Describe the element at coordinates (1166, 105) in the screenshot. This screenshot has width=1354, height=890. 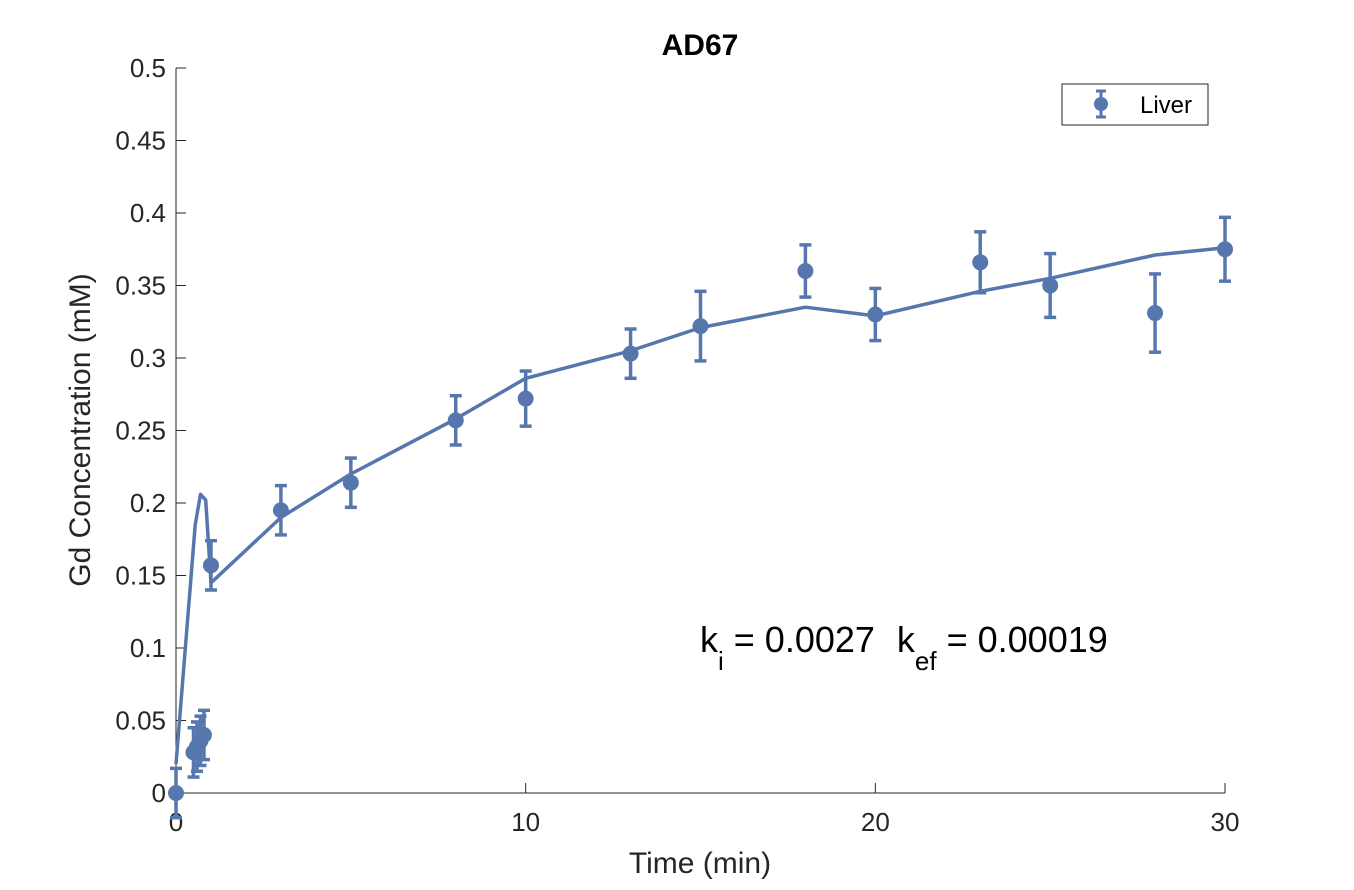
I see `legend-label: Liver` at that location.